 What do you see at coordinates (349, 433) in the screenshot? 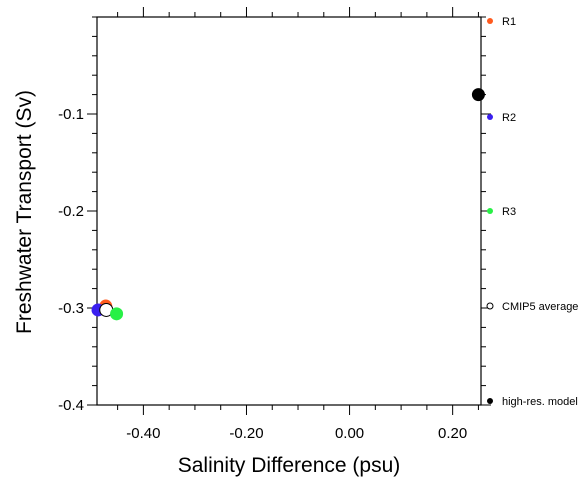
I see `x-tick-label: 0.00` at bounding box center [349, 433].